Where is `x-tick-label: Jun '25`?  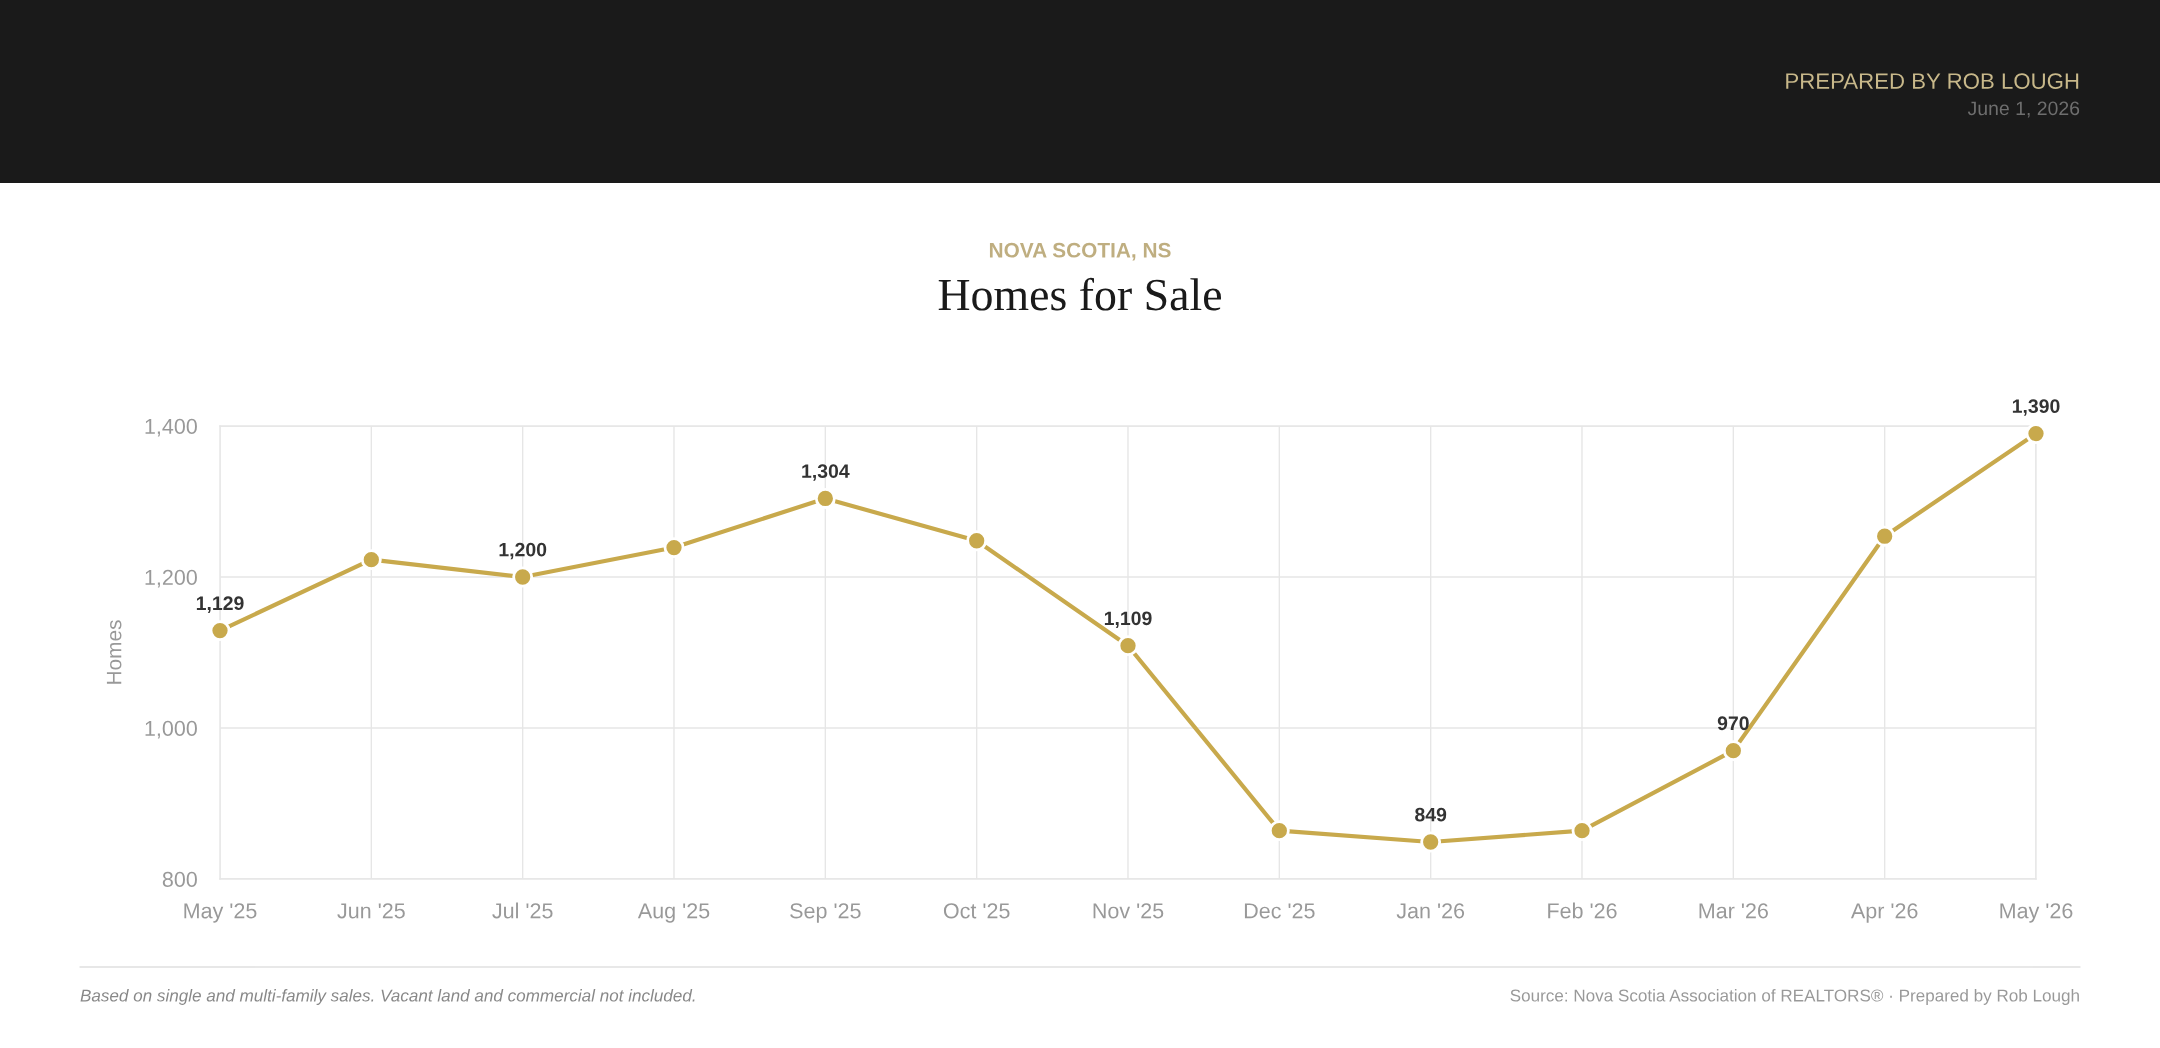
x-tick-label: Jun '25 is located at coordinates (371, 911).